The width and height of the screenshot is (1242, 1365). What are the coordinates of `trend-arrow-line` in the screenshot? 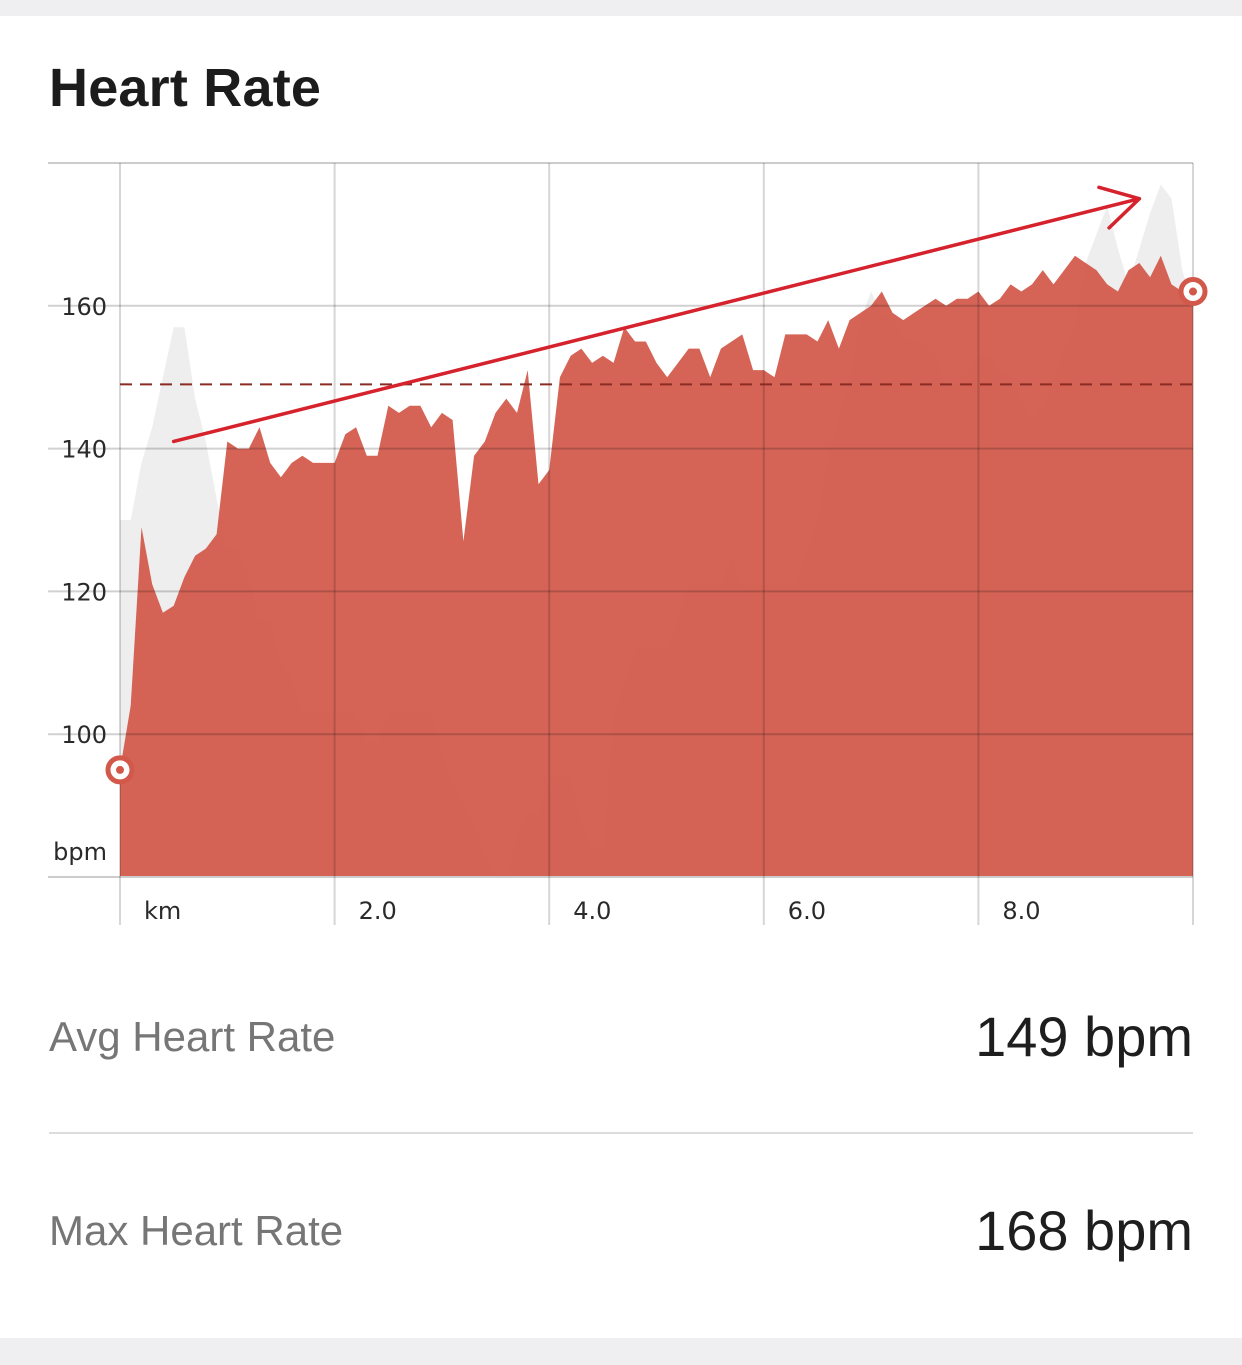 It's located at (656, 320).